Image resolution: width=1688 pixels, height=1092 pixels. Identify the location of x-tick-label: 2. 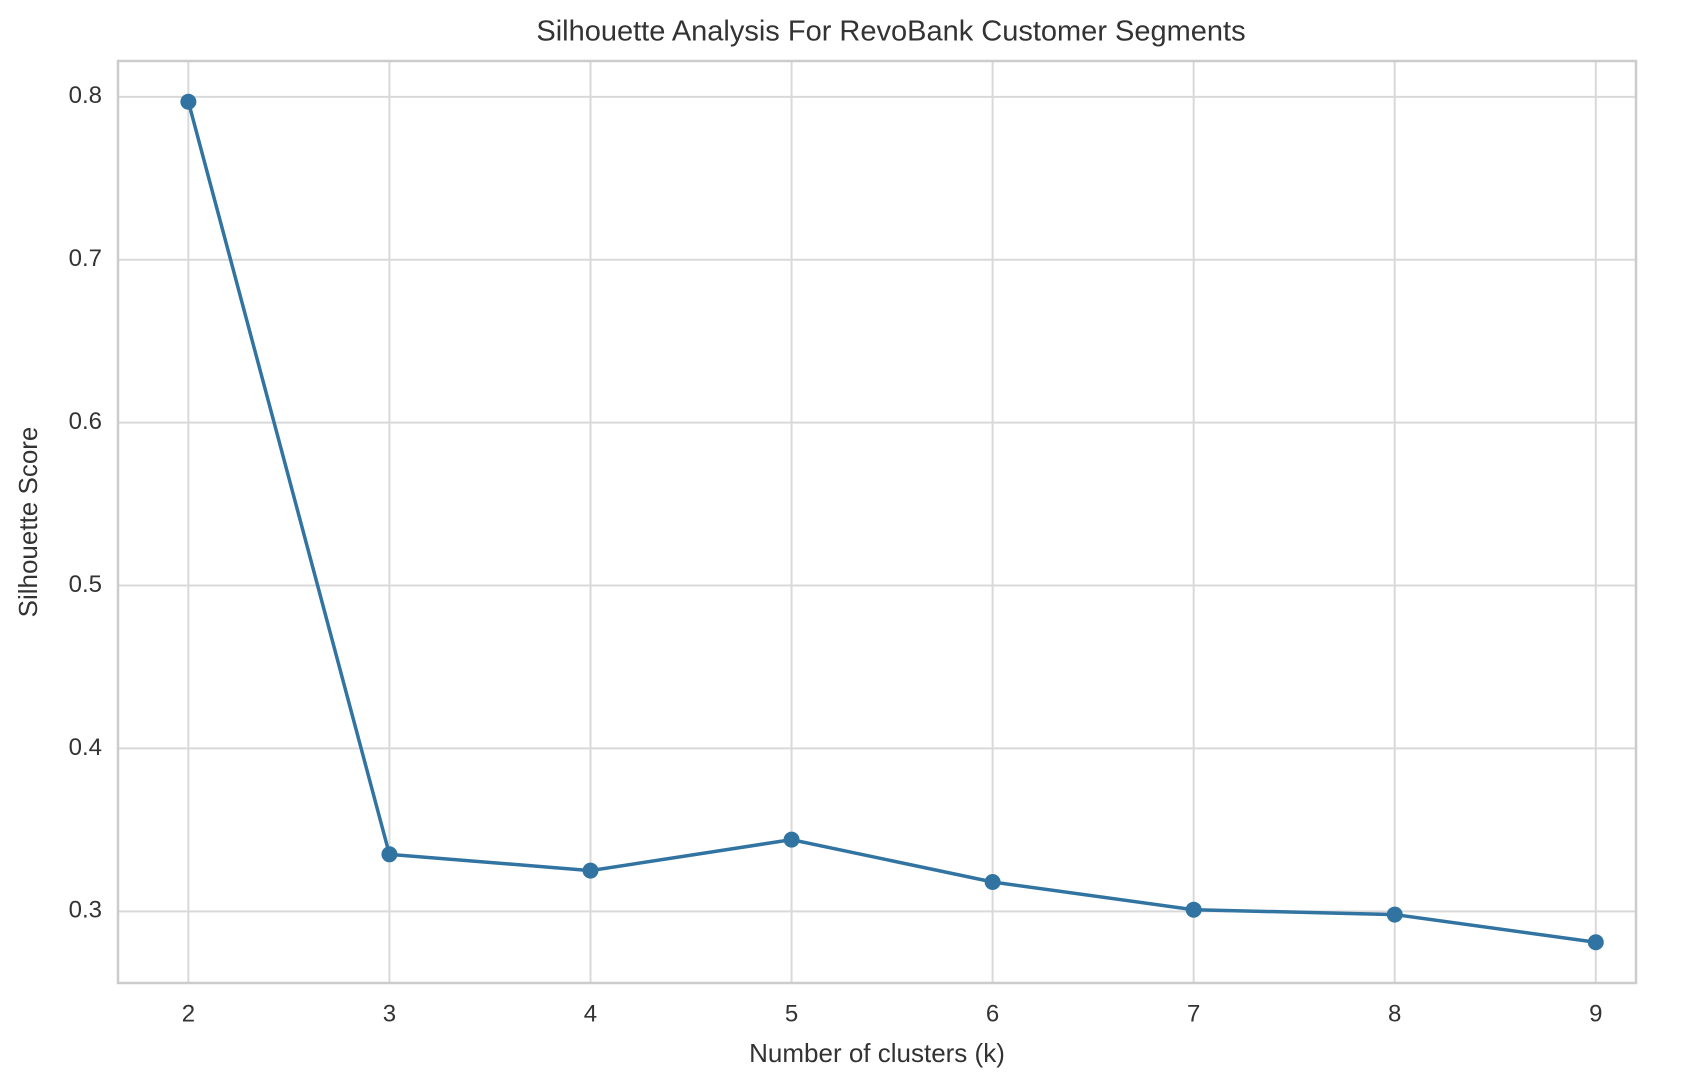
(188, 1013).